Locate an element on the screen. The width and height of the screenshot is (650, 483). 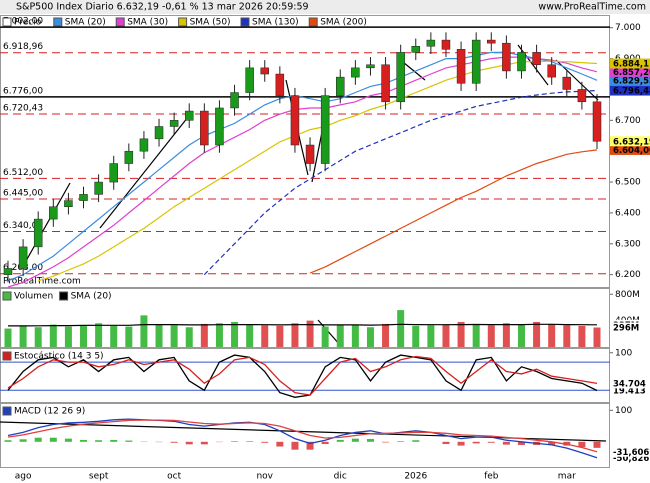
value-badge-label: 6.632,19 is located at coordinates (631, 142).